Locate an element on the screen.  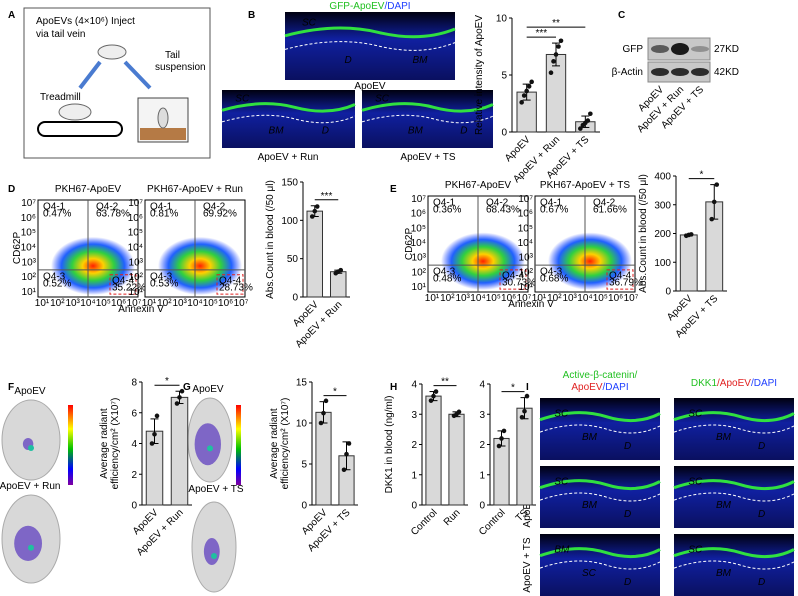
quadrant-percent: 0.47% is located at coordinates (57, 214).